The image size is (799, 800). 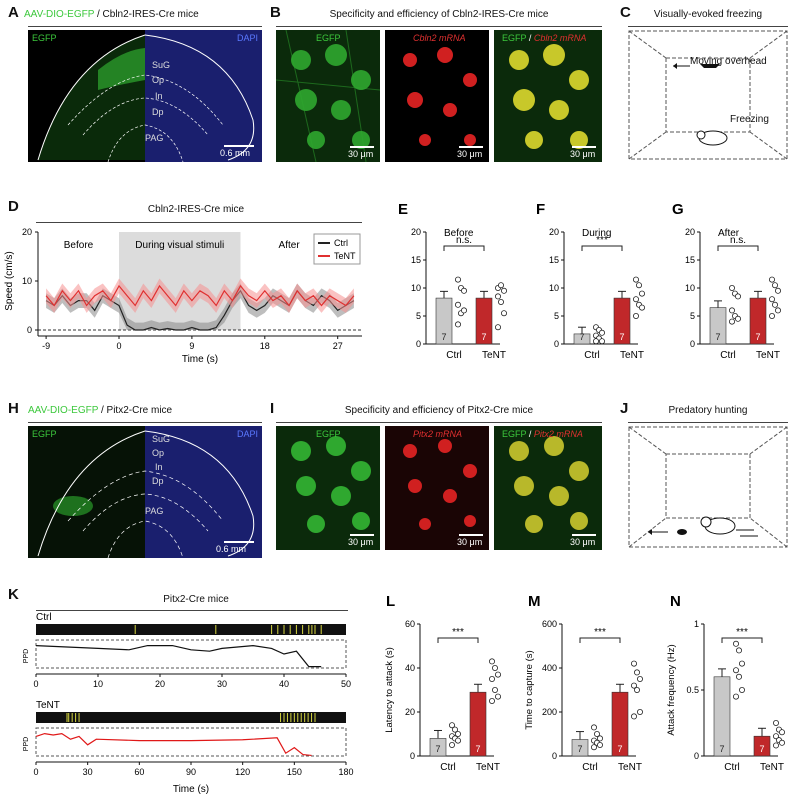 I want to click on x-tick-label: 10, so click(x=98, y=684).